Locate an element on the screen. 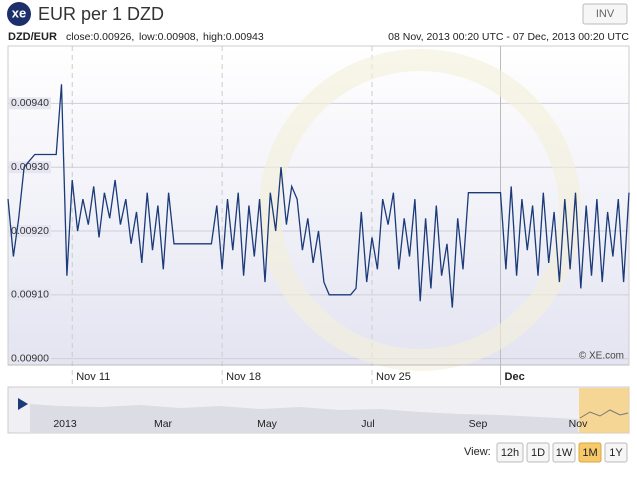  range-button-label: 1D is located at coordinates (538, 453).